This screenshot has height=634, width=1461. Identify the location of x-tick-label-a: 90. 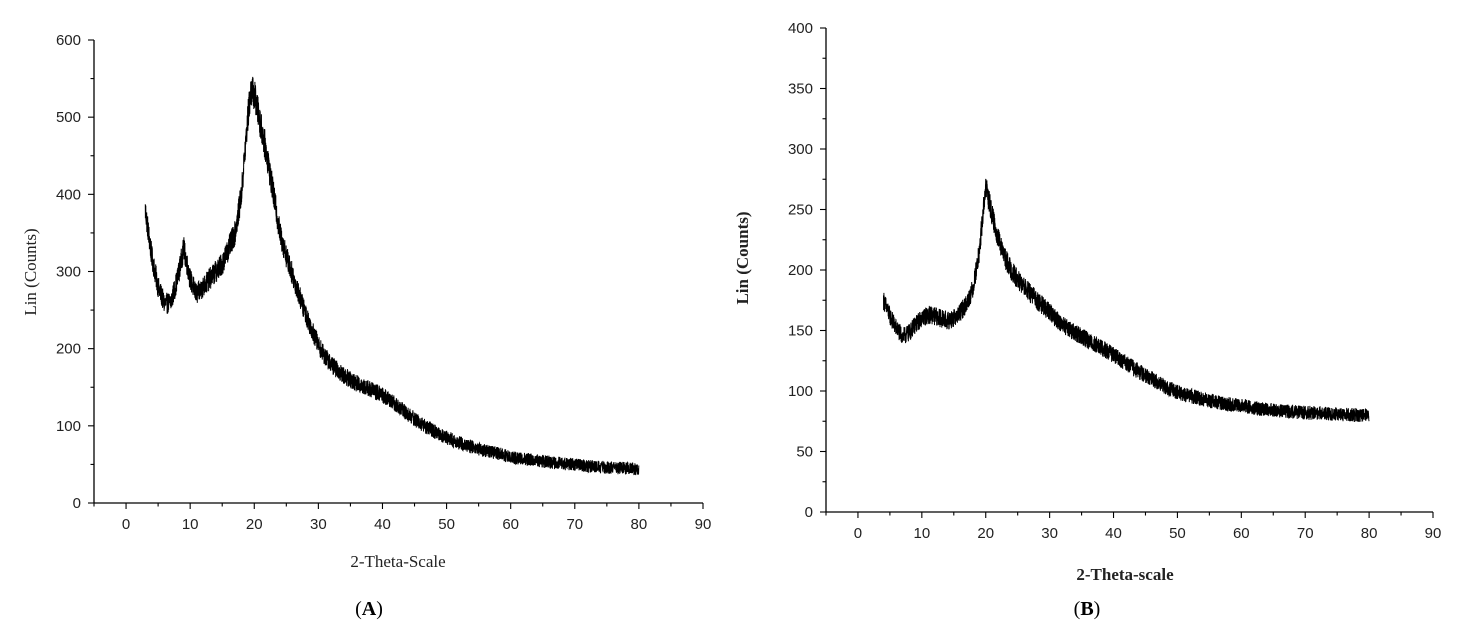
(703, 524).